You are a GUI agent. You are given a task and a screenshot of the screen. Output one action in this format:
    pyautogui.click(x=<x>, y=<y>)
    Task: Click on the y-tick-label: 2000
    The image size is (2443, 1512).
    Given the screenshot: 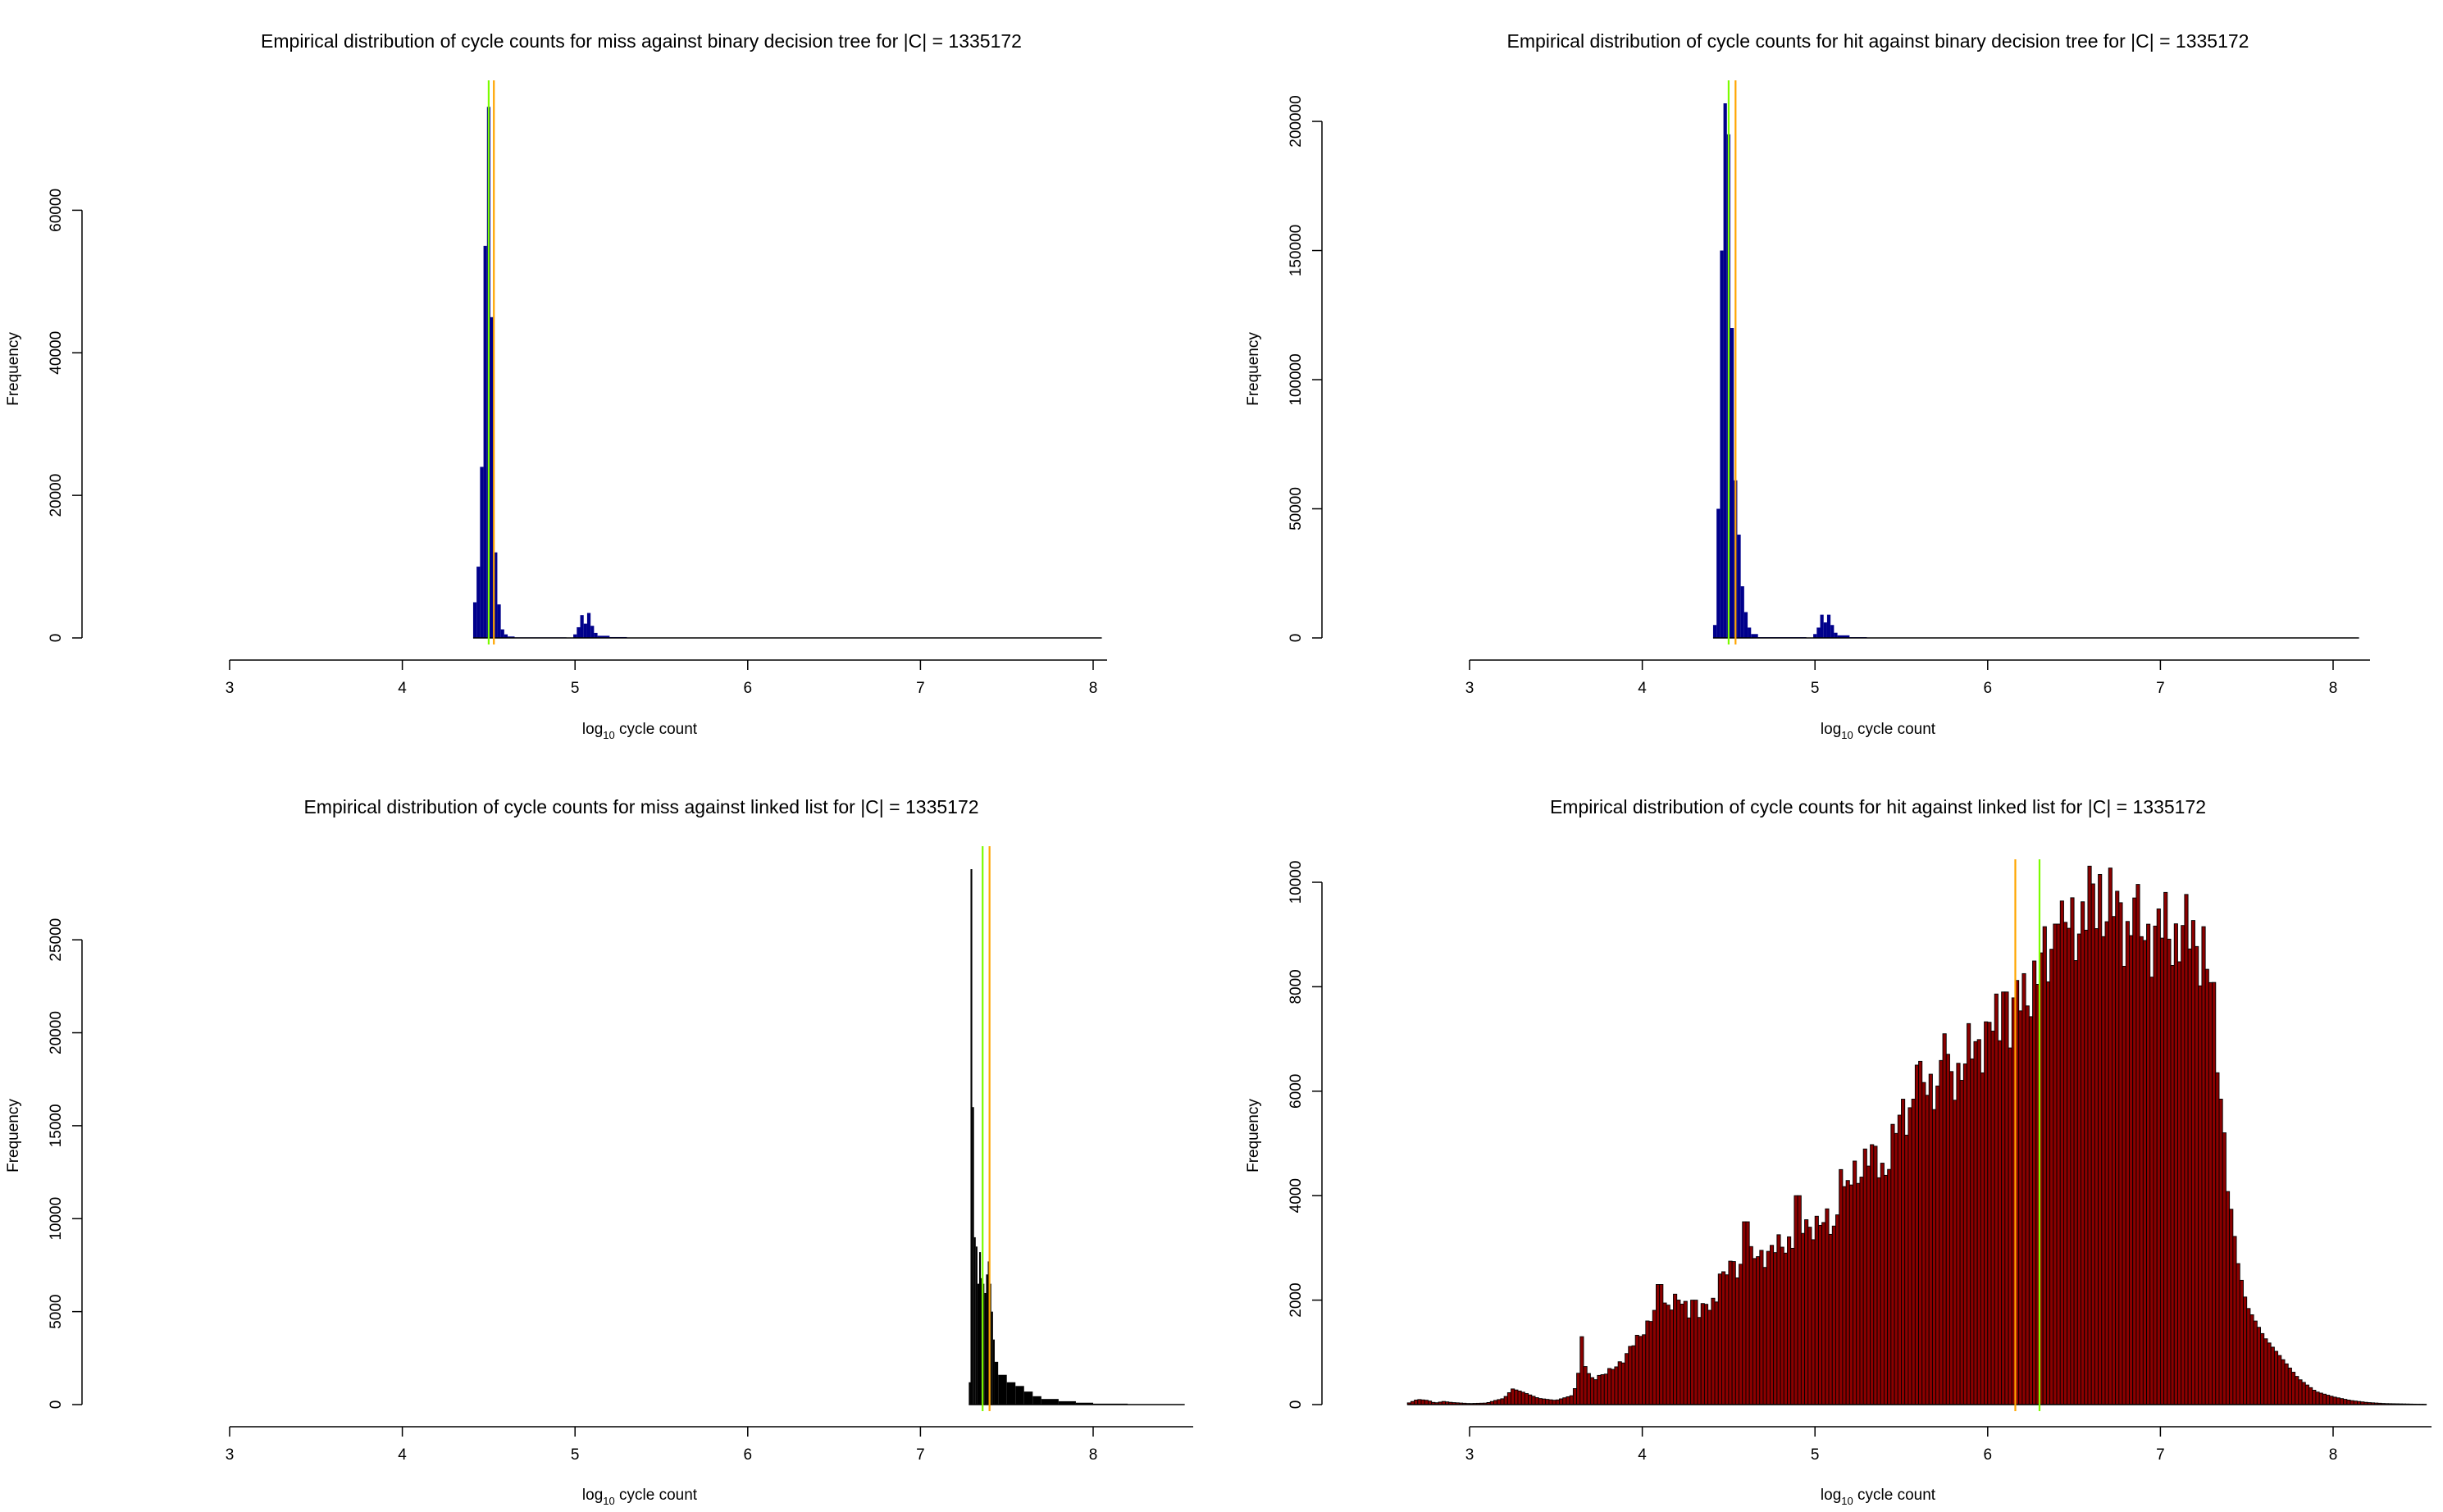 What is the action you would take?
    pyautogui.click(x=1296, y=1299)
    